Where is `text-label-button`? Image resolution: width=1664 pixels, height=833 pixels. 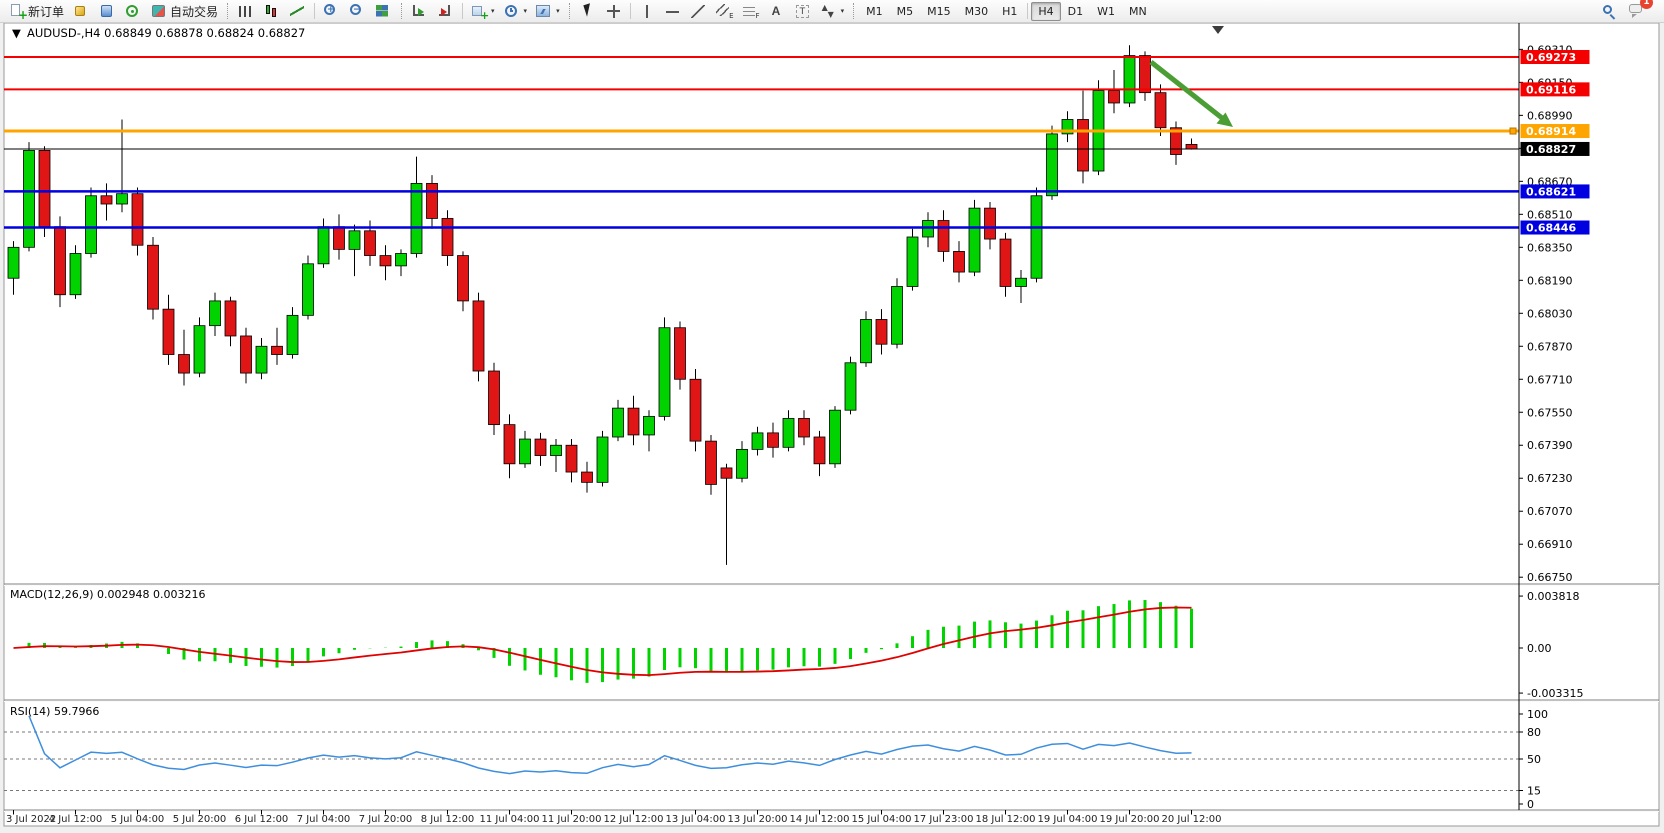
text-label-button is located at coordinates (803, 11).